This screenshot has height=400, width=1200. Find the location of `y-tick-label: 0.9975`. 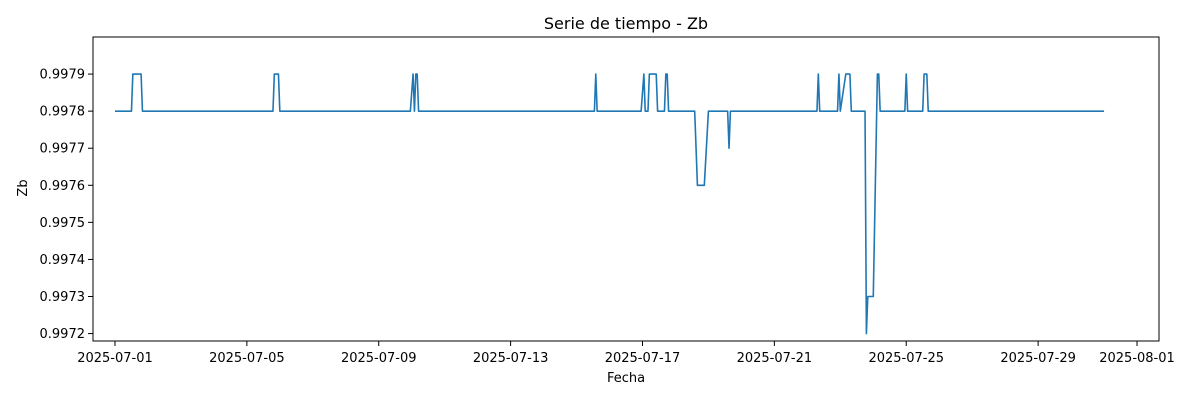

y-tick-label: 0.9975 is located at coordinates (63, 223).